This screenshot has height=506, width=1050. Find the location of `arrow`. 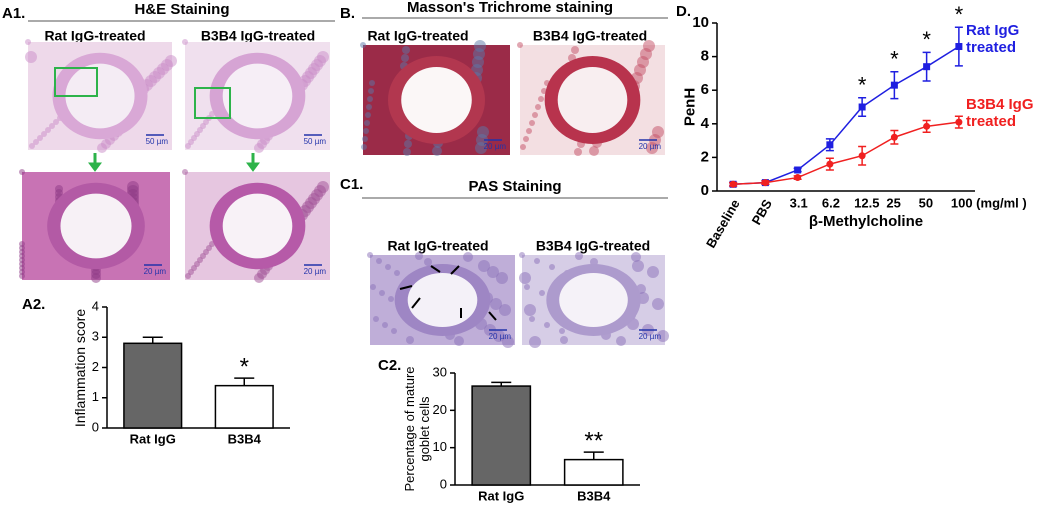

arrow is located at coordinates (174, 162).